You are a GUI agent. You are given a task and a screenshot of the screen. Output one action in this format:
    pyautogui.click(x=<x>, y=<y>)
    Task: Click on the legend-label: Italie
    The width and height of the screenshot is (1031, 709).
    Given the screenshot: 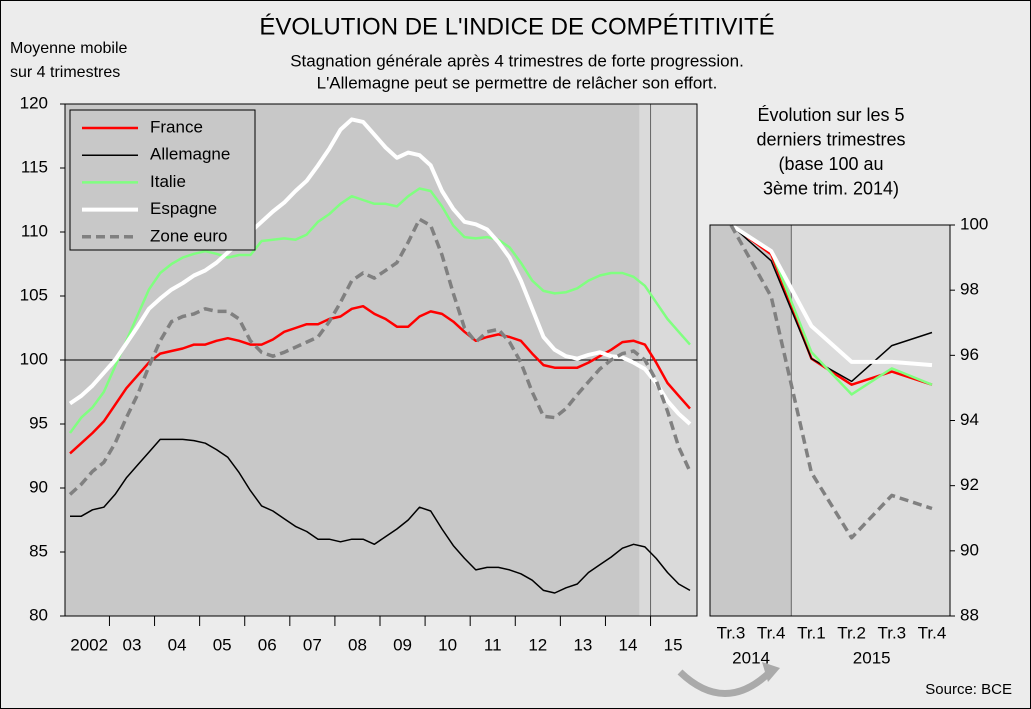 What is the action you would take?
    pyautogui.click(x=168, y=181)
    